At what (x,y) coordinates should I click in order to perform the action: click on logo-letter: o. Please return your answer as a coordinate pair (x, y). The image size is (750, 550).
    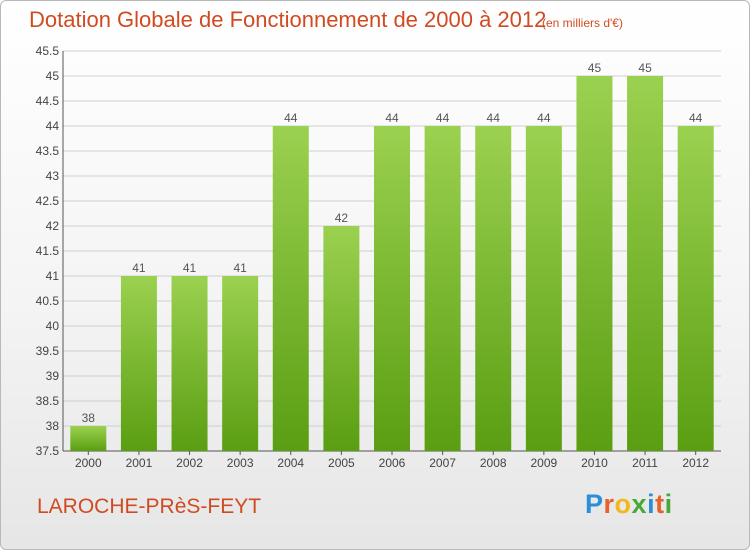
    Looking at the image, I should click on (623, 504).